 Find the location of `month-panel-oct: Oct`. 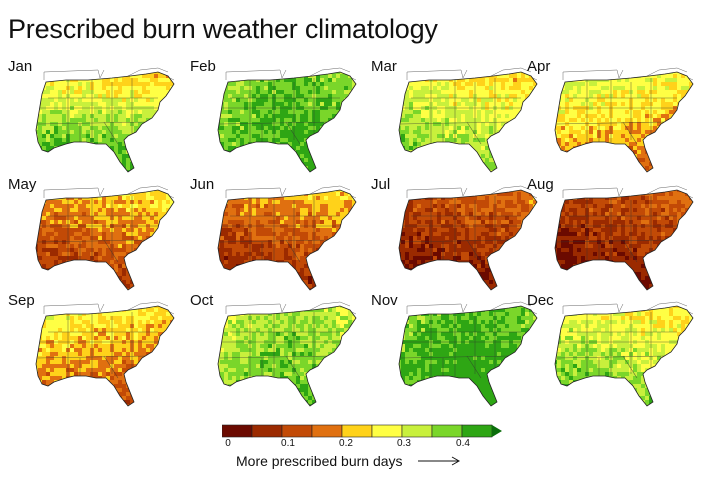

month-panel-oct: Oct is located at coordinates (274, 352).